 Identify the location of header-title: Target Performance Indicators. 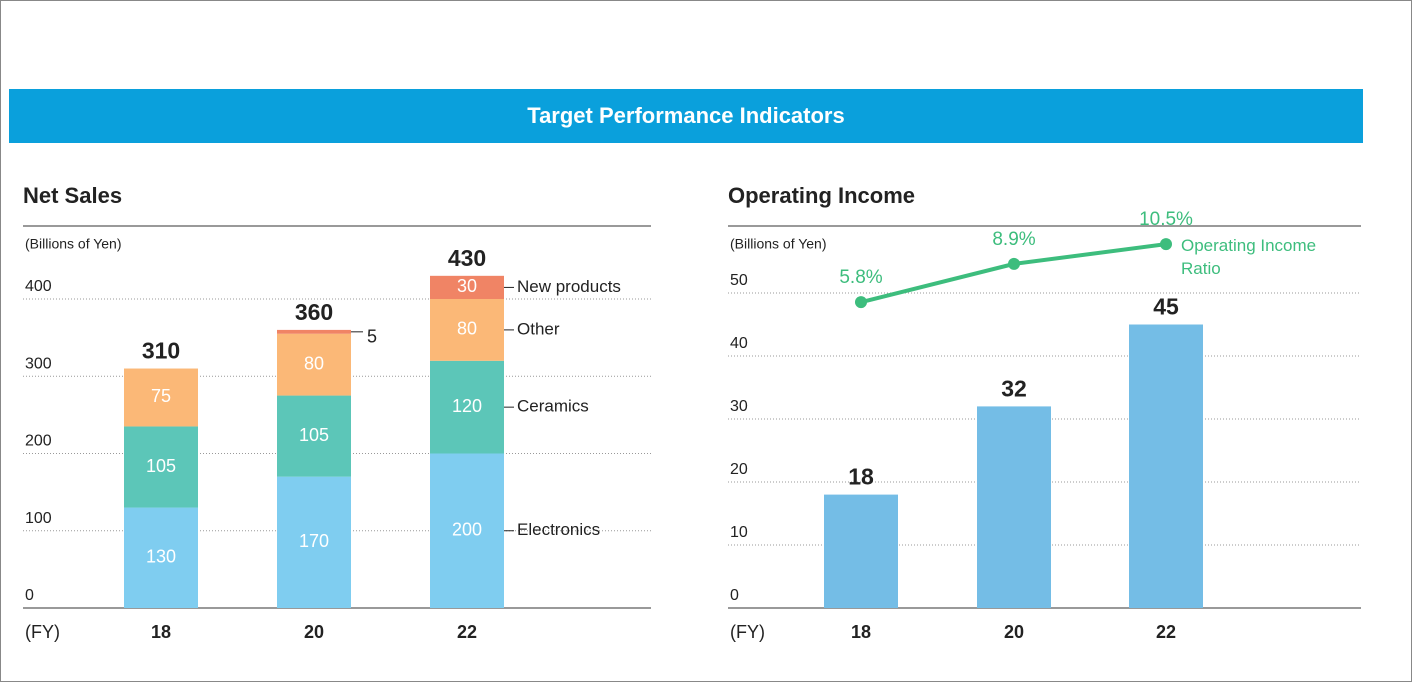
(685, 115).